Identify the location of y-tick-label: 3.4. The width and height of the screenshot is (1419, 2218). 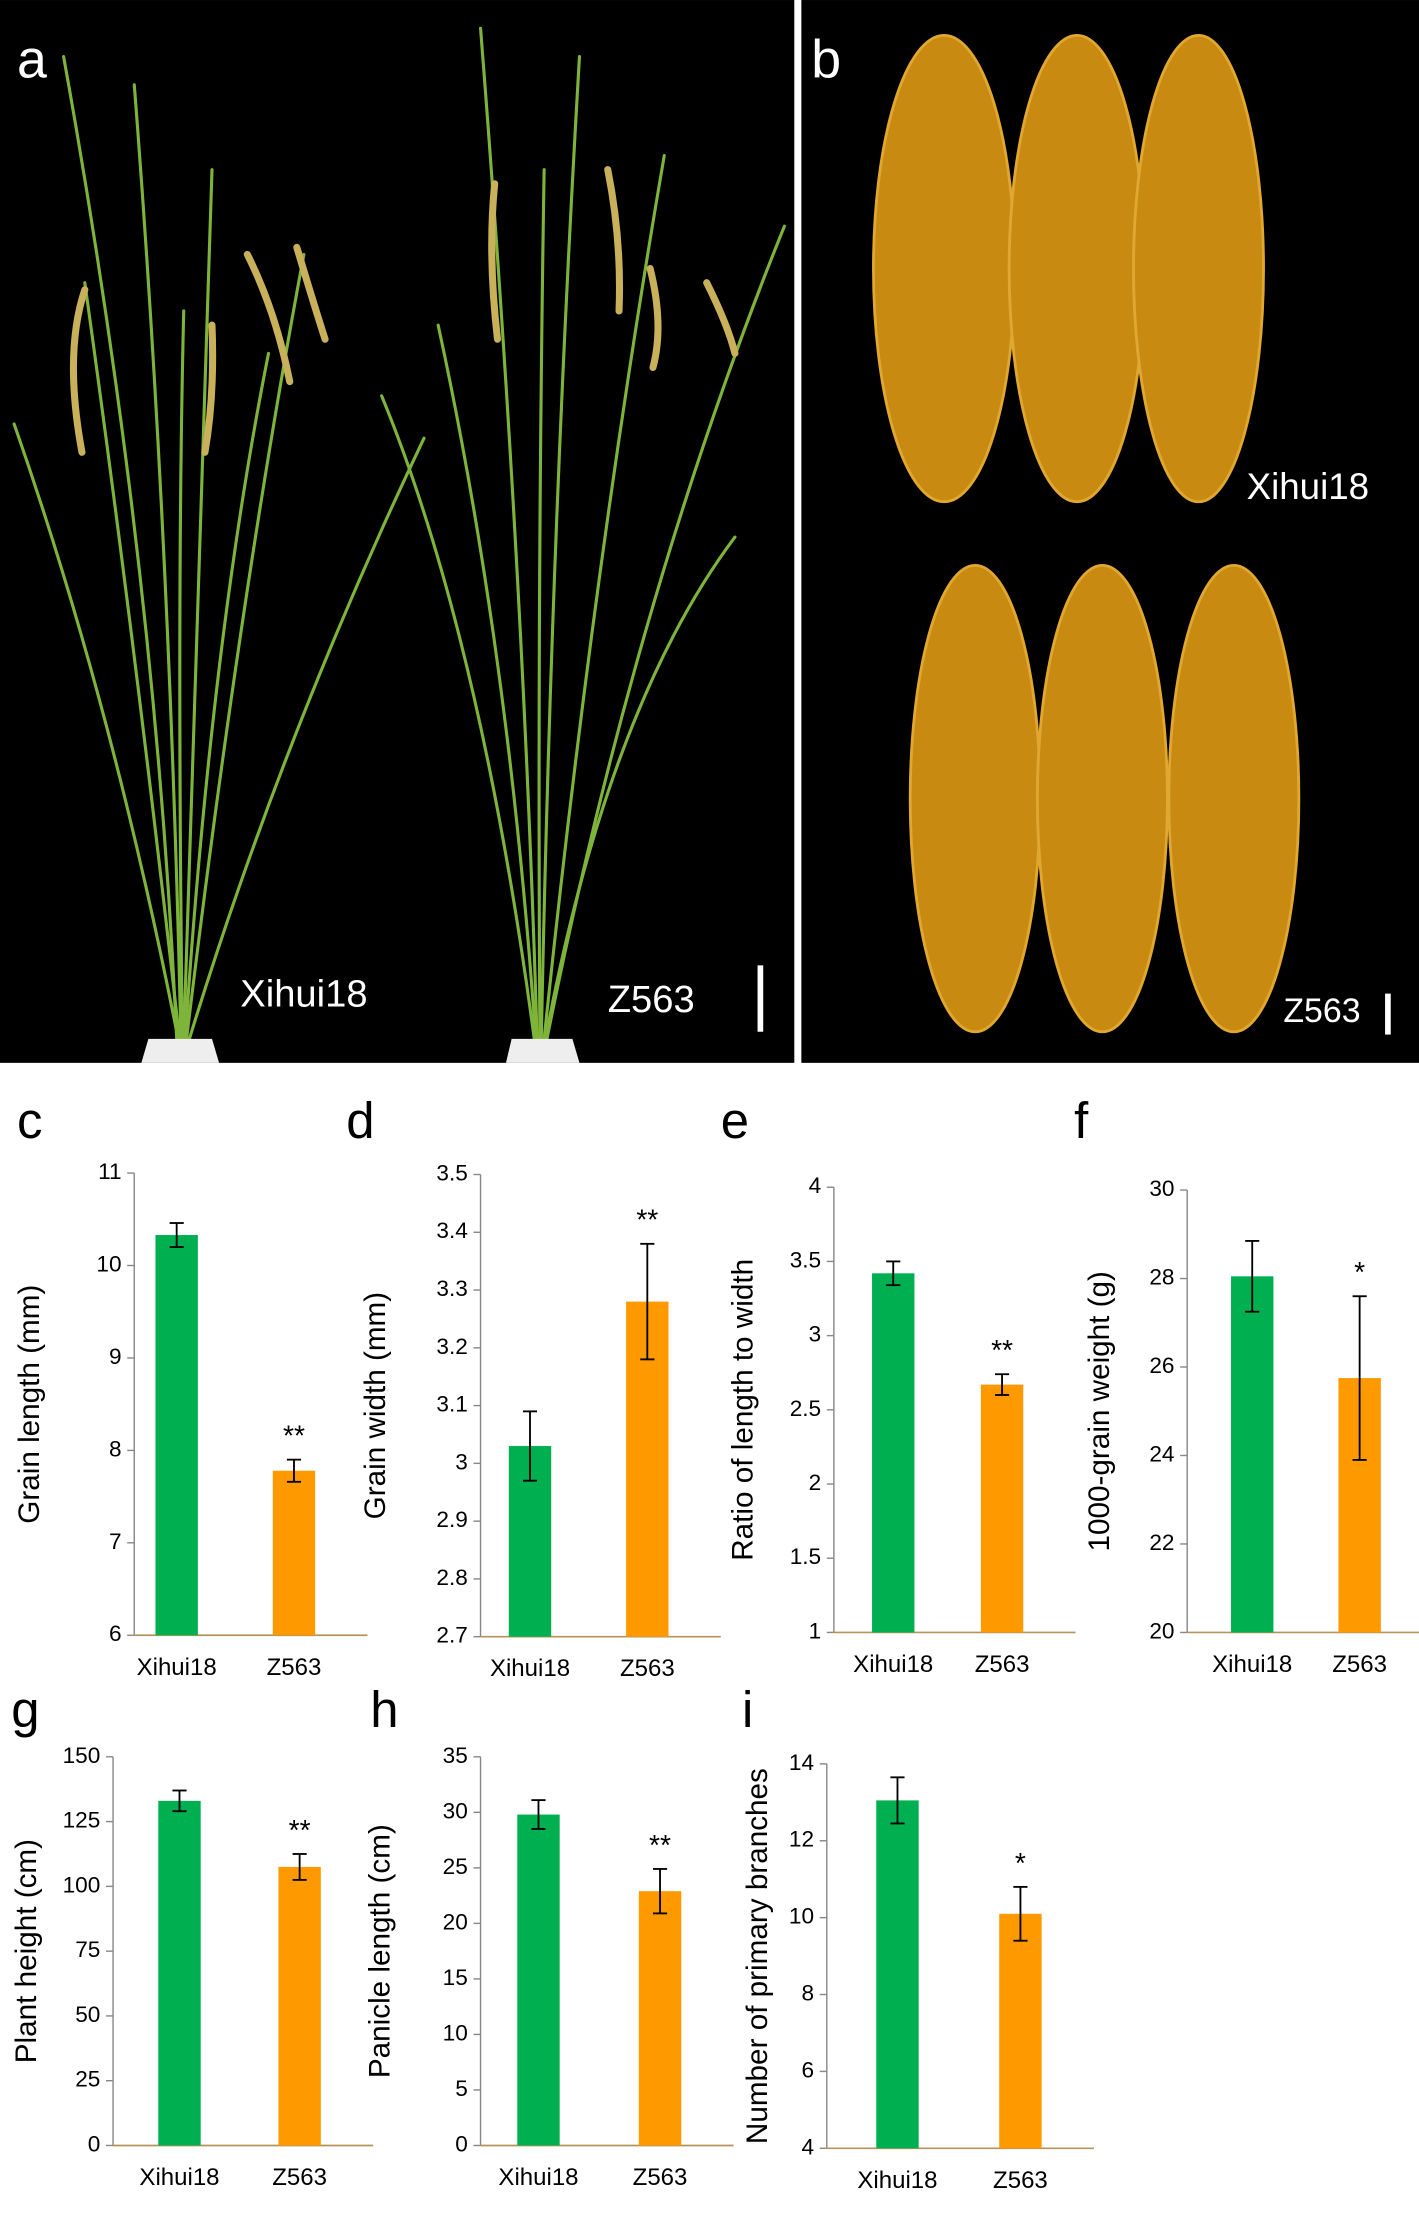
(451, 1230).